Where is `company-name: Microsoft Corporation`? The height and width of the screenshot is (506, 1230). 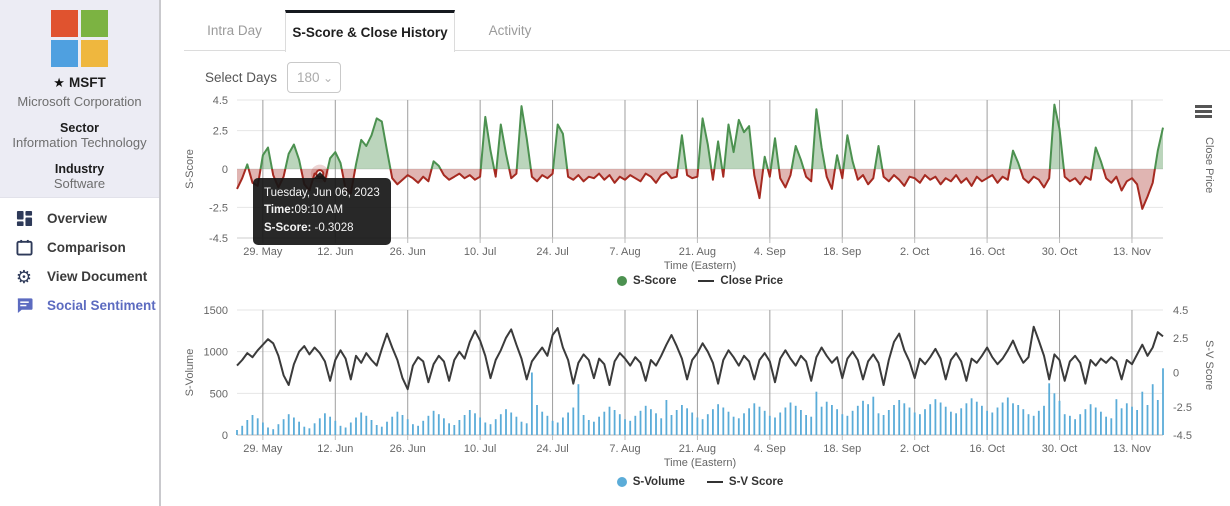 company-name: Microsoft Corporation is located at coordinates (79, 101).